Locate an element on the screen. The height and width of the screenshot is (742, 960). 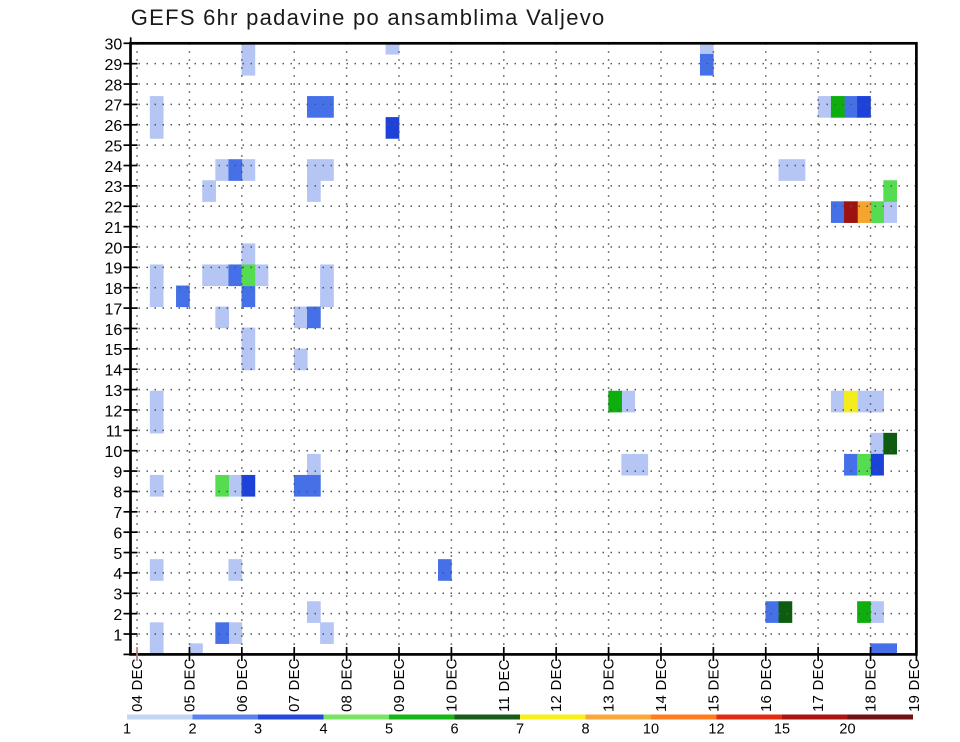
svg-text: 06 DEC is located at coordinates (242, 685).